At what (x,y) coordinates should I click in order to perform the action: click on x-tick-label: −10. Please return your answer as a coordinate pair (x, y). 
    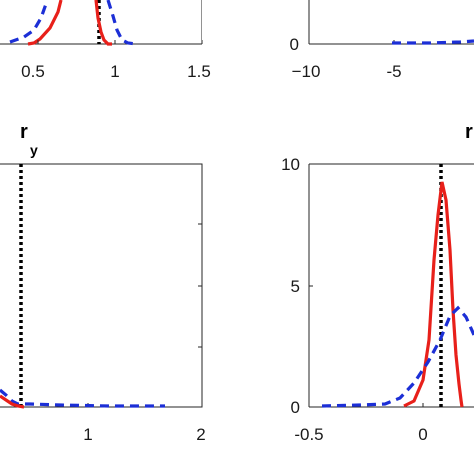
    Looking at the image, I should click on (306, 71).